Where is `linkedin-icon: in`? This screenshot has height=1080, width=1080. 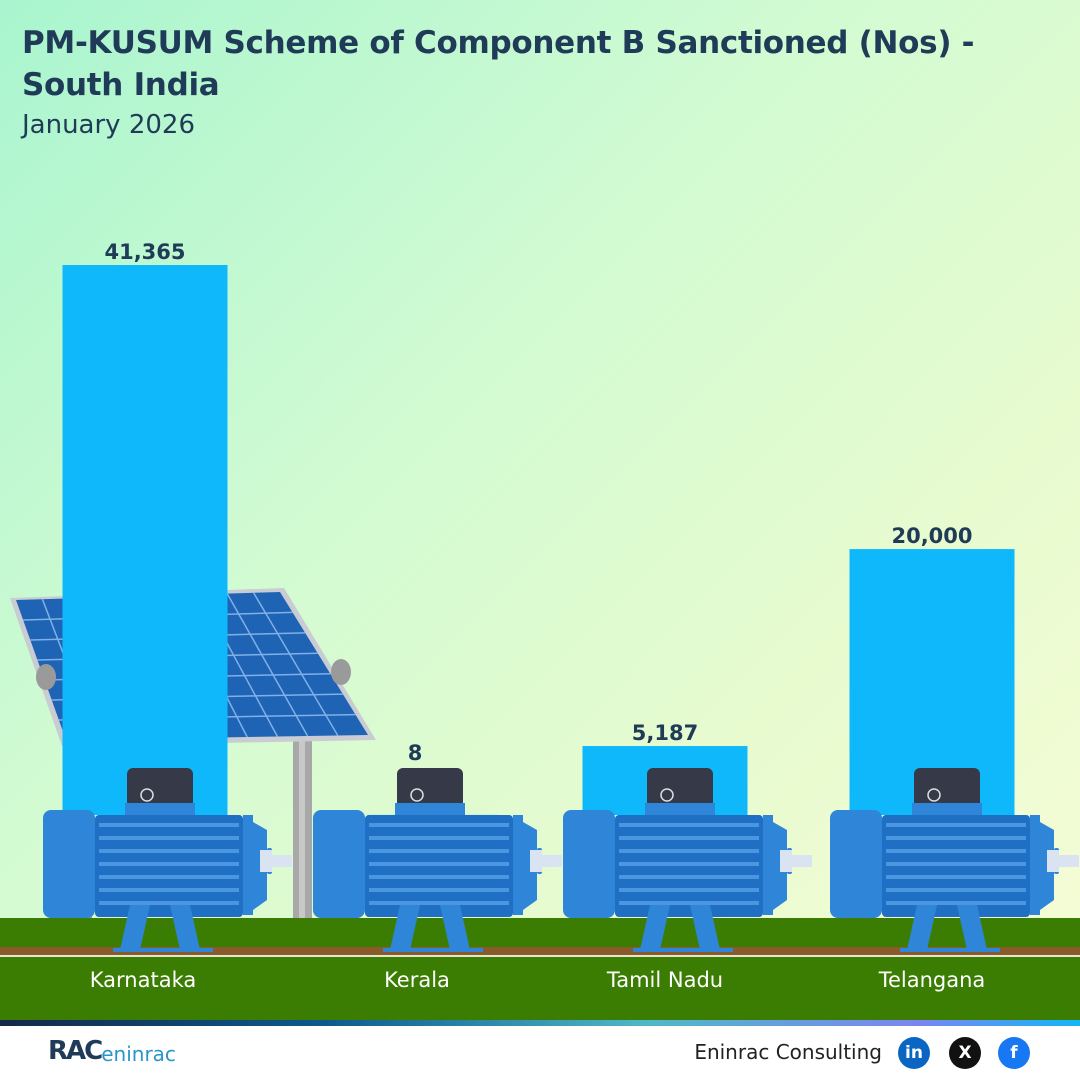
linkedin-icon: in is located at coordinates (914, 1053).